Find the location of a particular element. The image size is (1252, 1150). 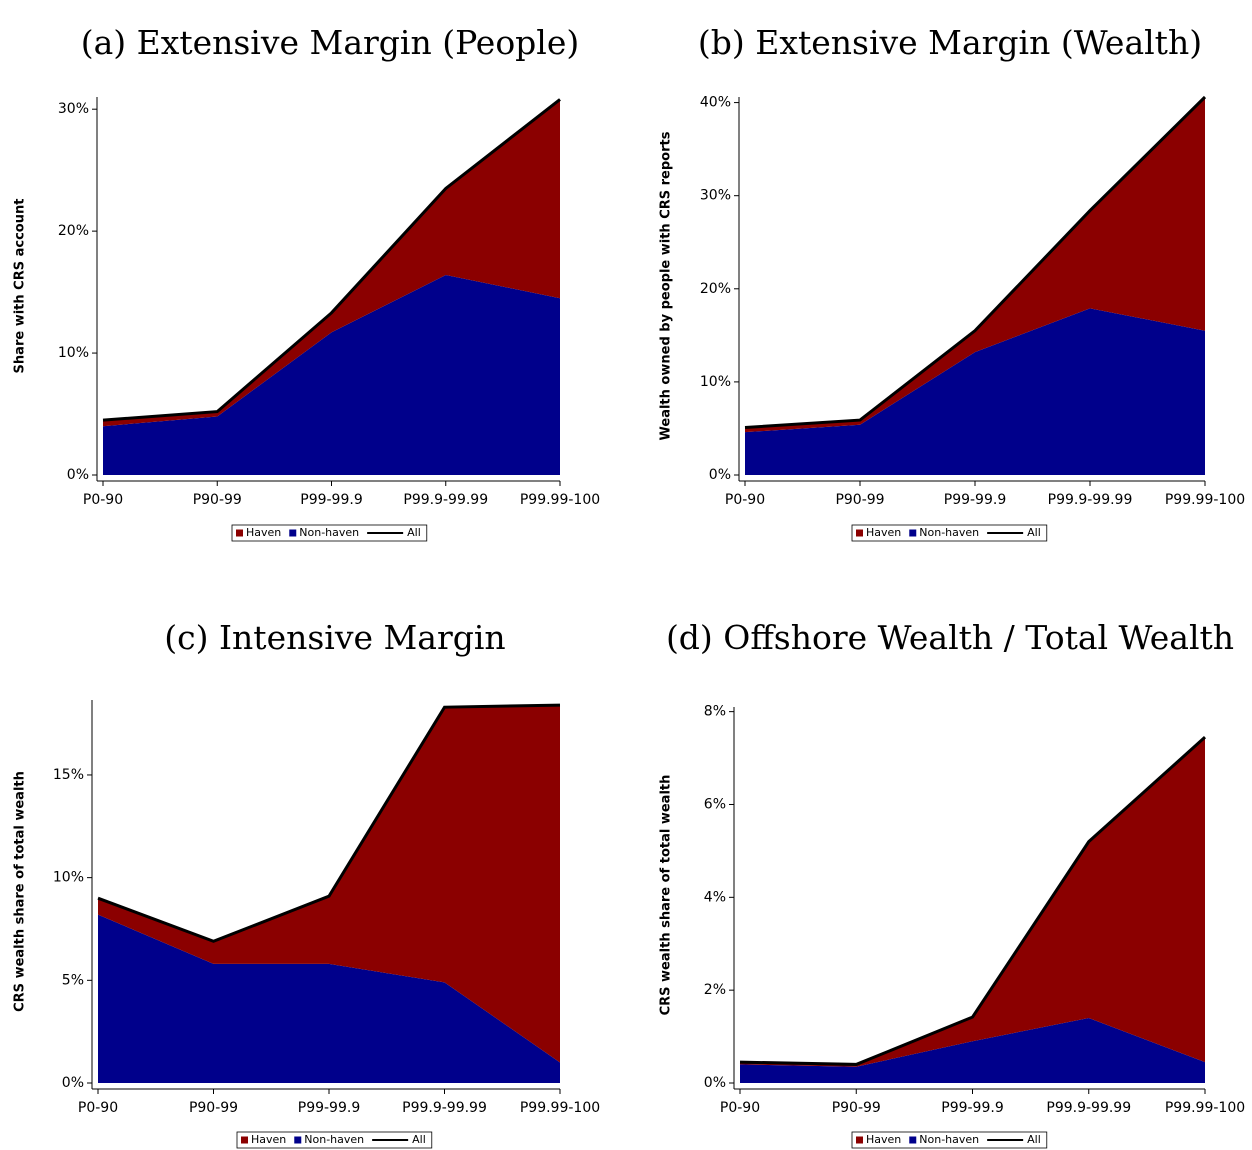

chart-title: (a) Extensive Margin (People) is located at coordinates (330, 42).